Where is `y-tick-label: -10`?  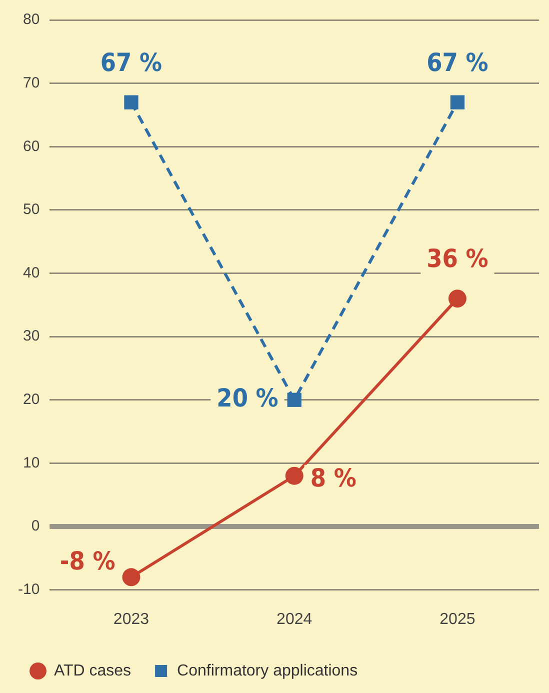 y-tick-label: -10 is located at coordinates (29, 589).